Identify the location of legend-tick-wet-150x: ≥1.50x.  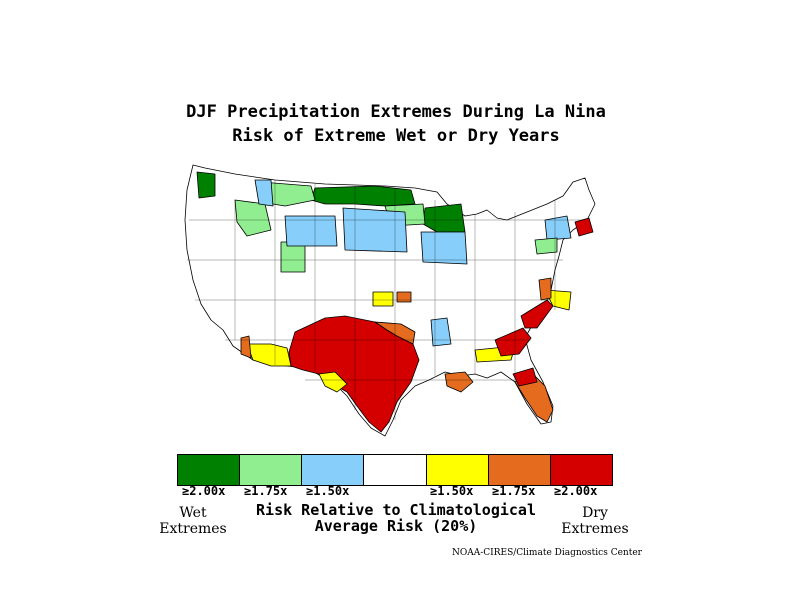
(328, 491).